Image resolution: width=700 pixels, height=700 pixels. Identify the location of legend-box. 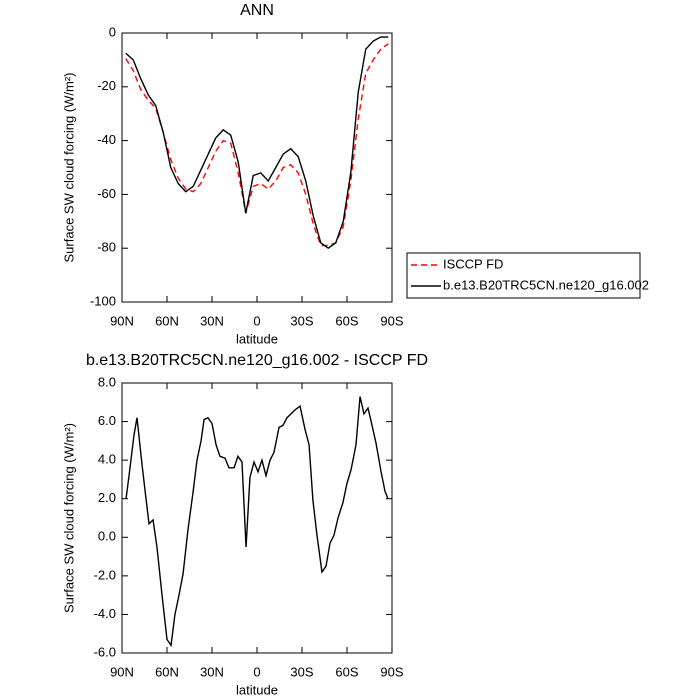
(523, 275).